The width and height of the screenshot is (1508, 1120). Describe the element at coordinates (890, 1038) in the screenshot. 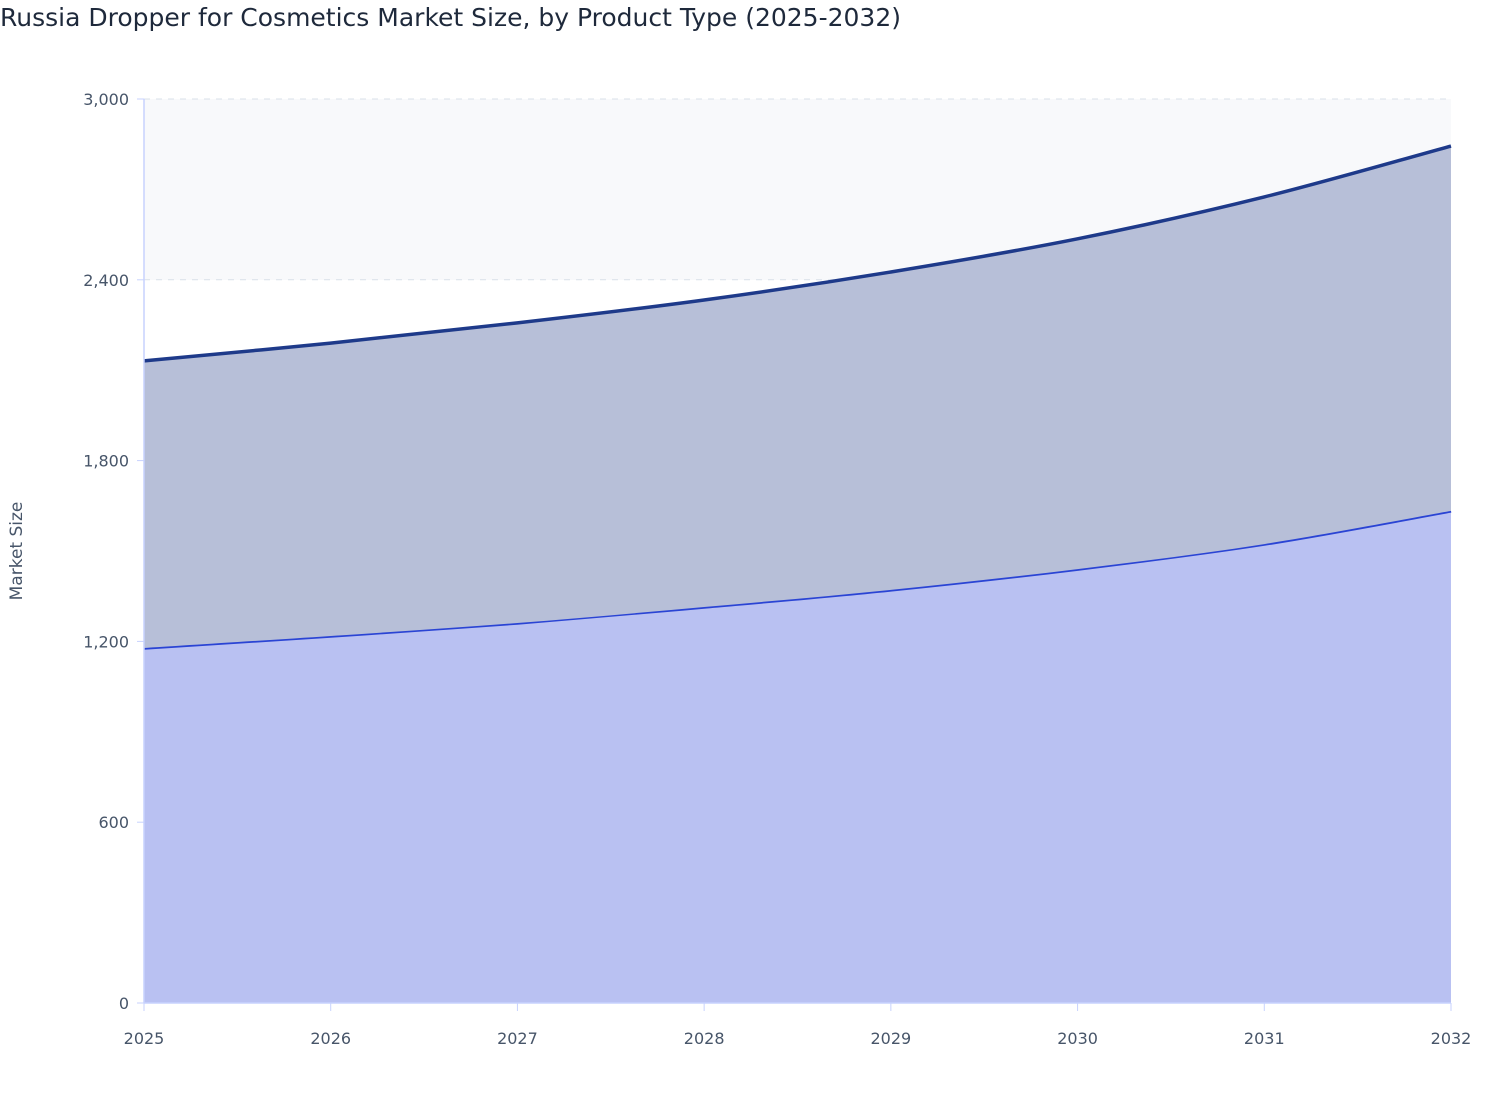

I see `x-tick-label: 2029` at that location.